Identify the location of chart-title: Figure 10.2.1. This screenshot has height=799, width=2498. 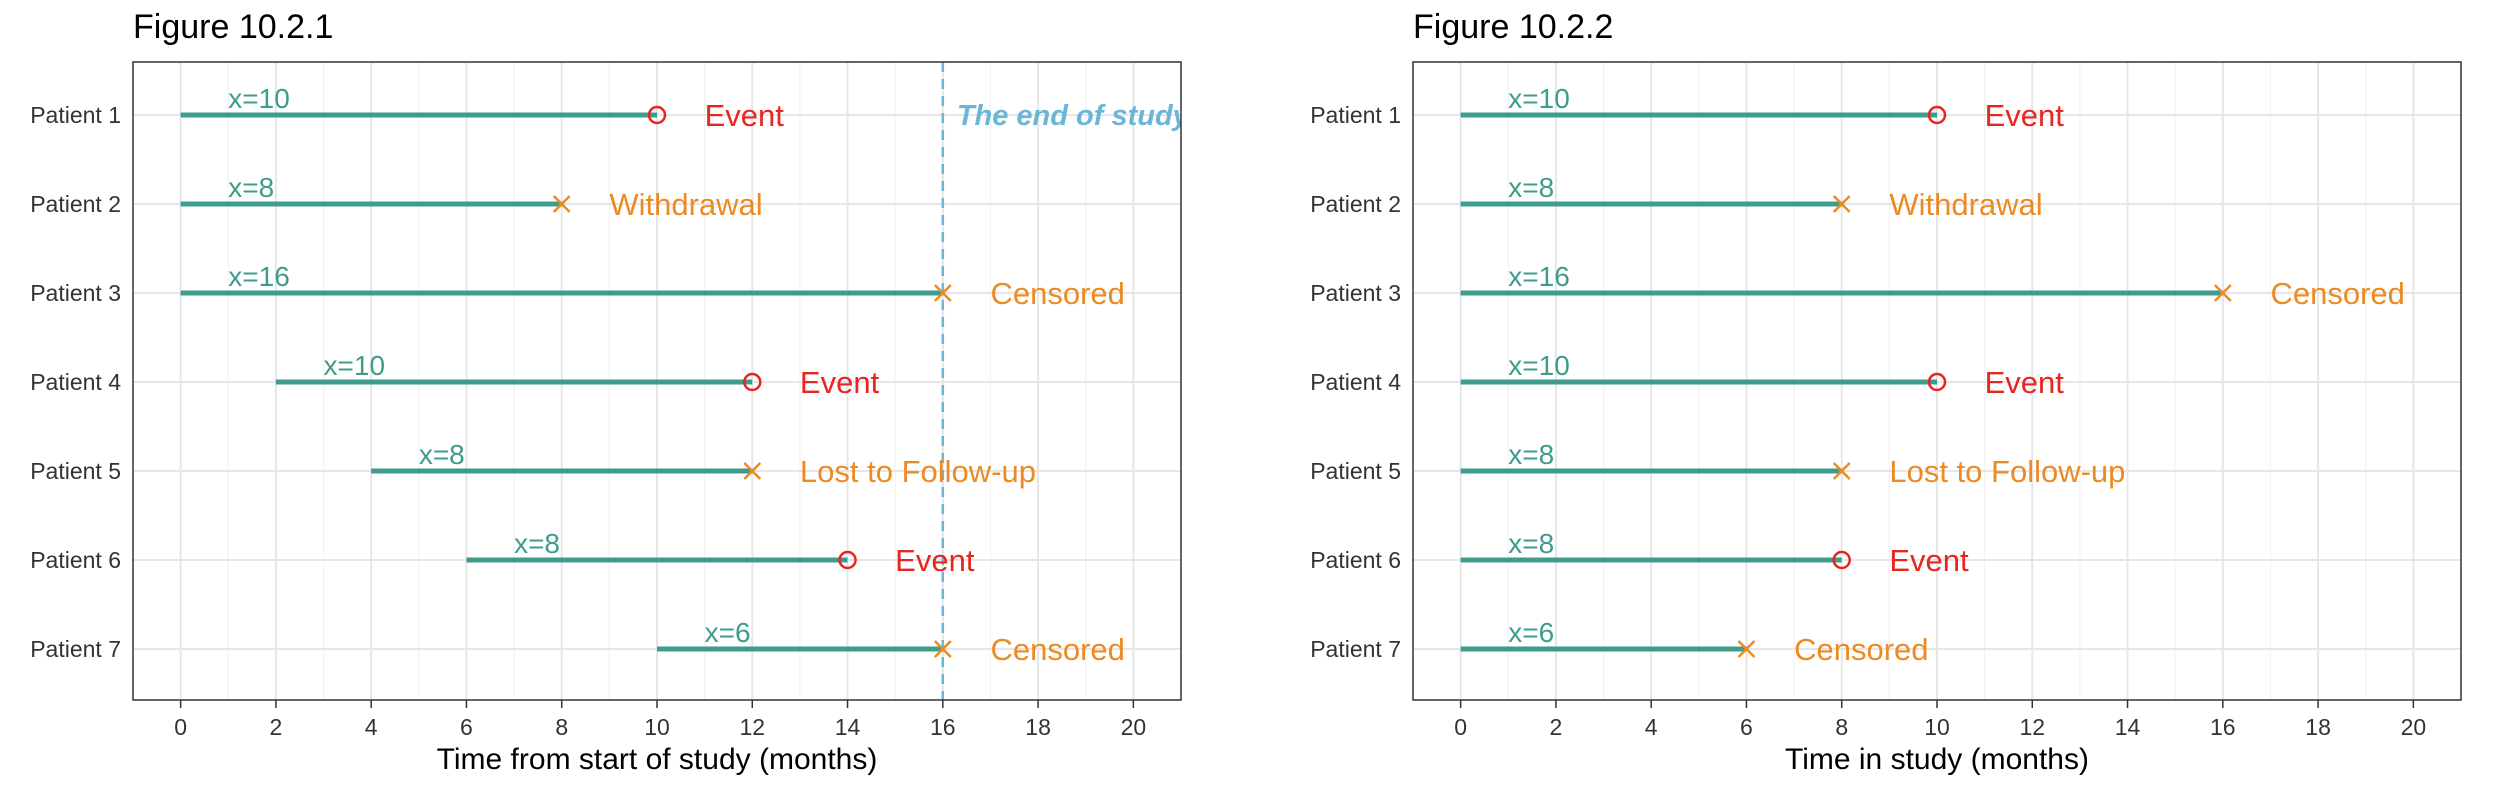
(233, 27).